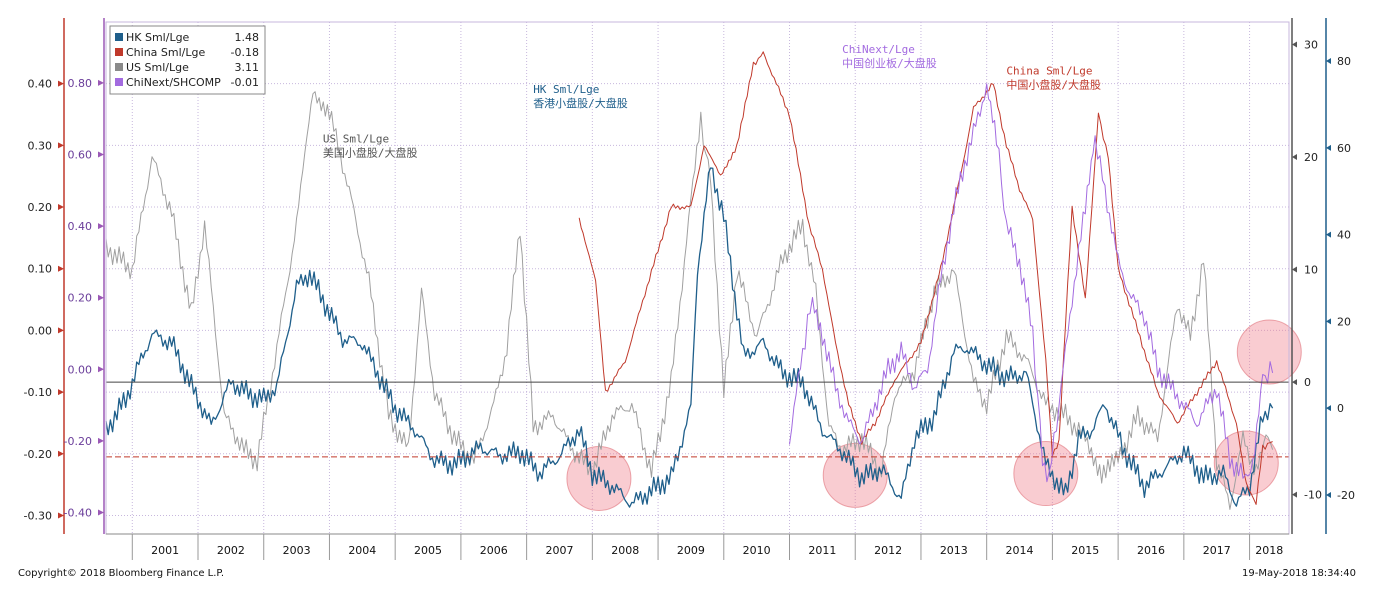  What do you see at coordinates (580, 103) in the screenshot?
I see `annotation-label: 香港小盘股/大盘股` at bounding box center [580, 103].